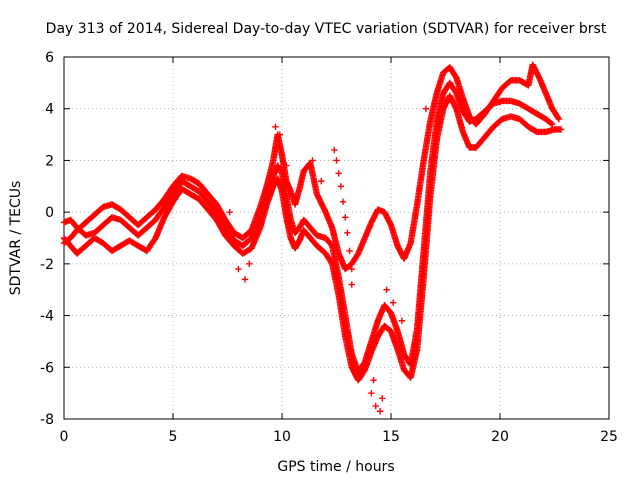 The height and width of the screenshot is (480, 640). What do you see at coordinates (64, 437) in the screenshot?
I see `x-tick-label: 0` at bounding box center [64, 437].